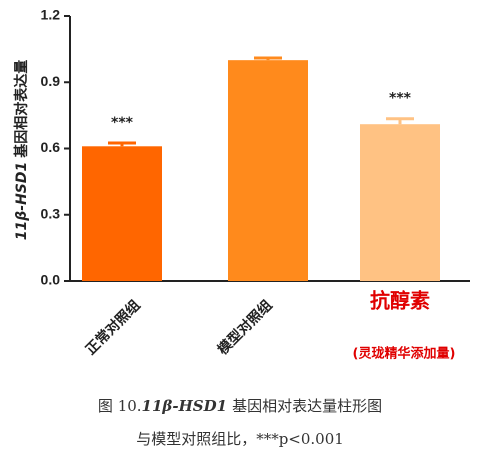  I want to click on y-tick-label: 0.0, so click(51, 280).